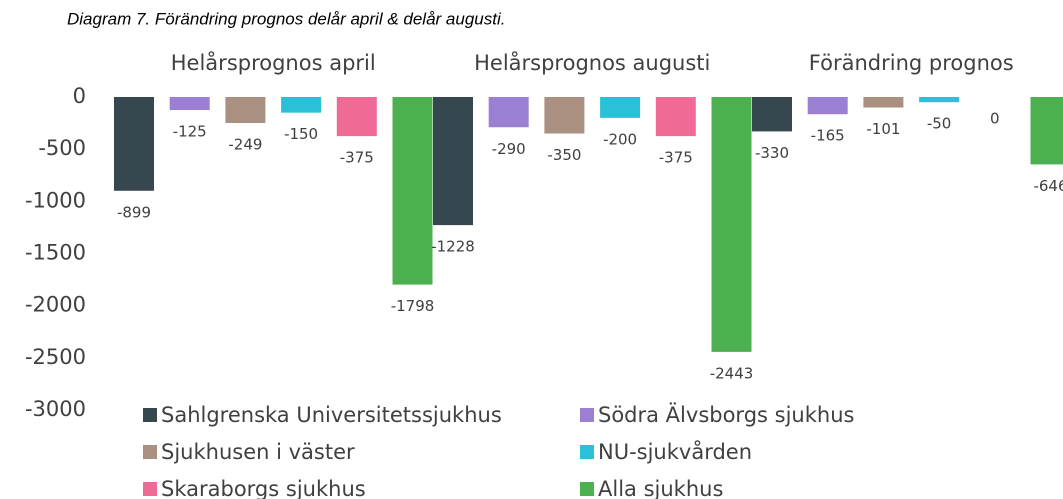 The width and height of the screenshot is (1063, 499). I want to click on legend-label: Sahlgrenska Universitetssjukhus, so click(331, 415).